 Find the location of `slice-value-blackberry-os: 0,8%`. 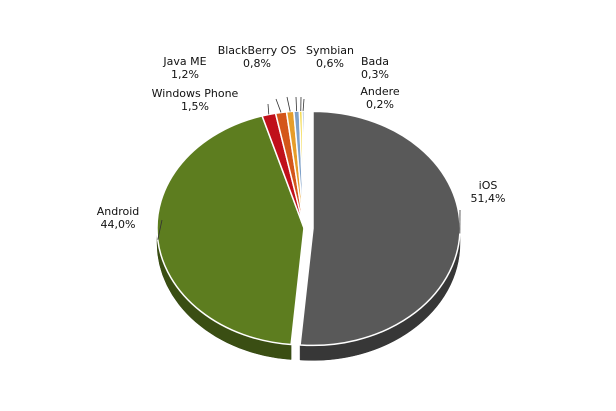

slice-value-blackberry-os: 0,8% is located at coordinates (257, 63).